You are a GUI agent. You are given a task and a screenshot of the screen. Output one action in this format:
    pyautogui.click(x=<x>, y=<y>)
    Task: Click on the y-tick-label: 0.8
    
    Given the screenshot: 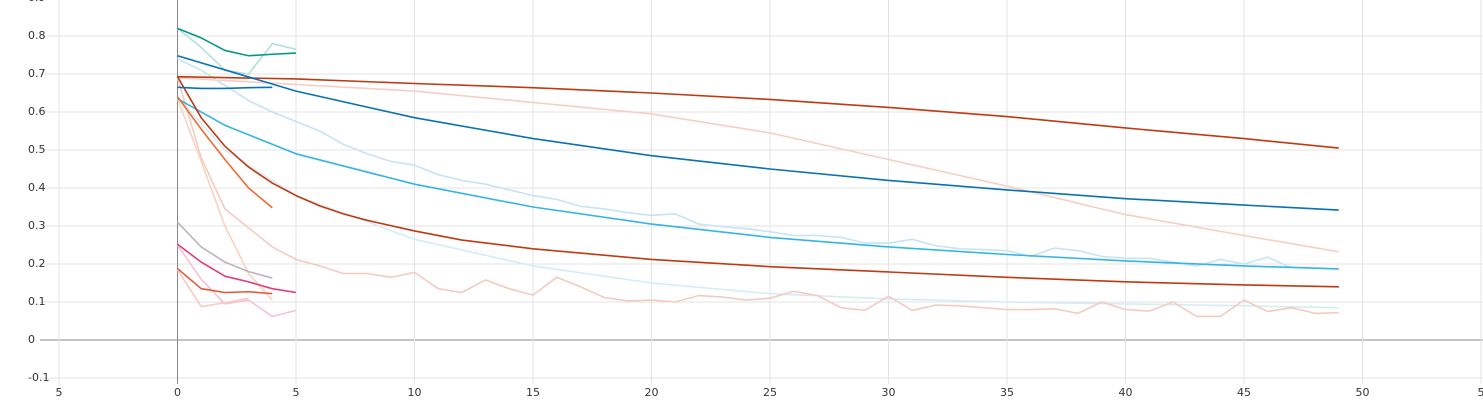 What is the action you would take?
    pyautogui.click(x=37, y=35)
    